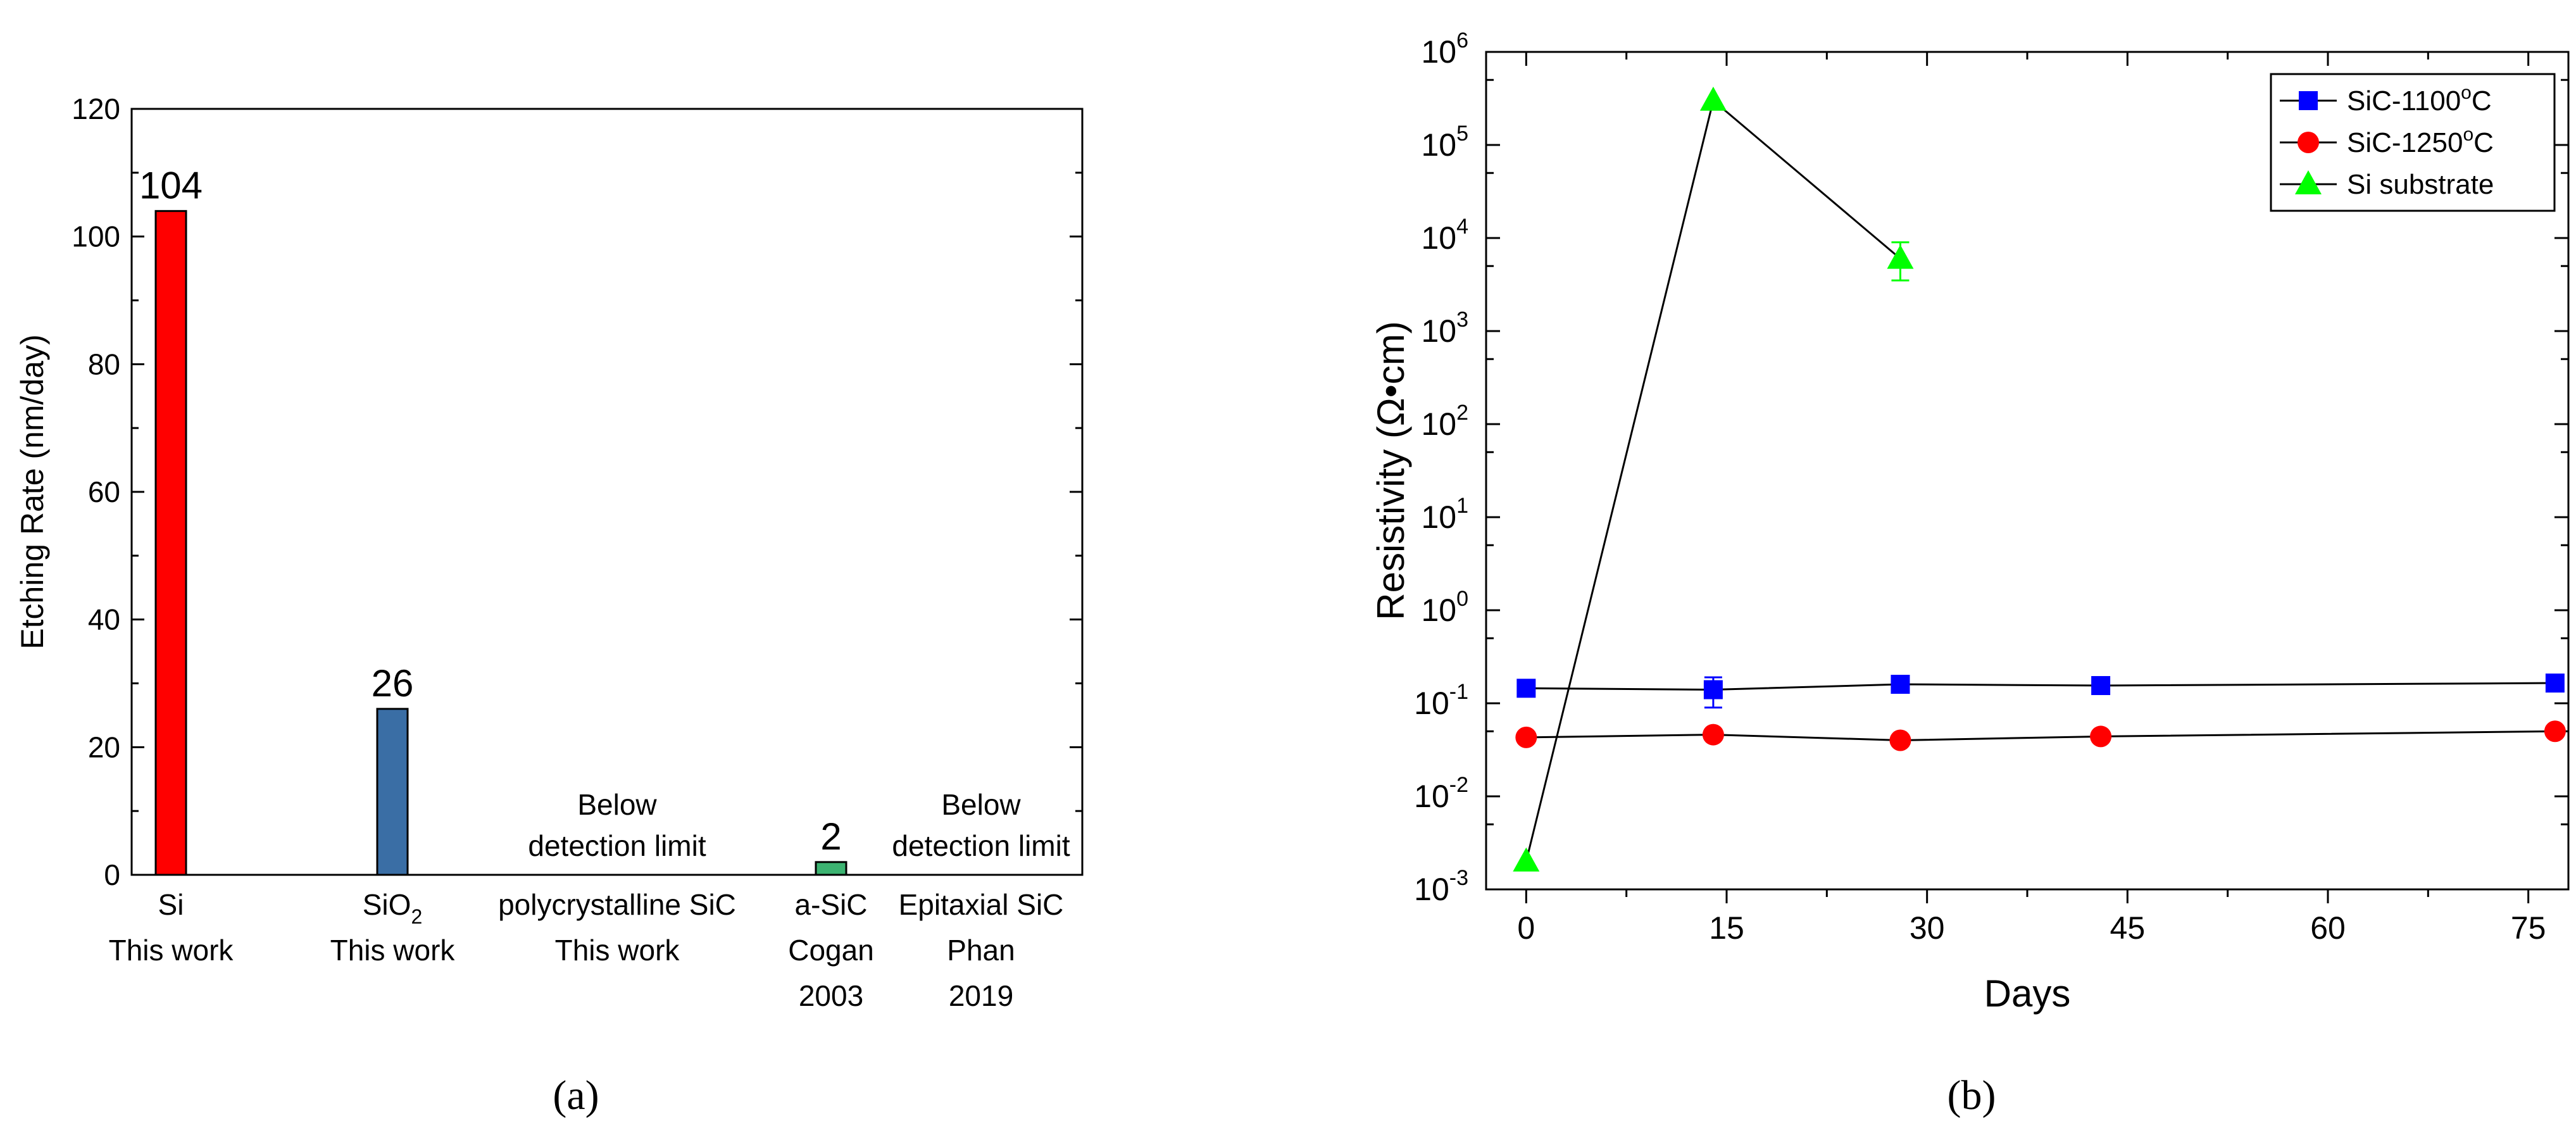 The width and height of the screenshot is (2576, 1135). Describe the element at coordinates (392, 908) in the screenshot. I see `category-label: SiO2` at that location.